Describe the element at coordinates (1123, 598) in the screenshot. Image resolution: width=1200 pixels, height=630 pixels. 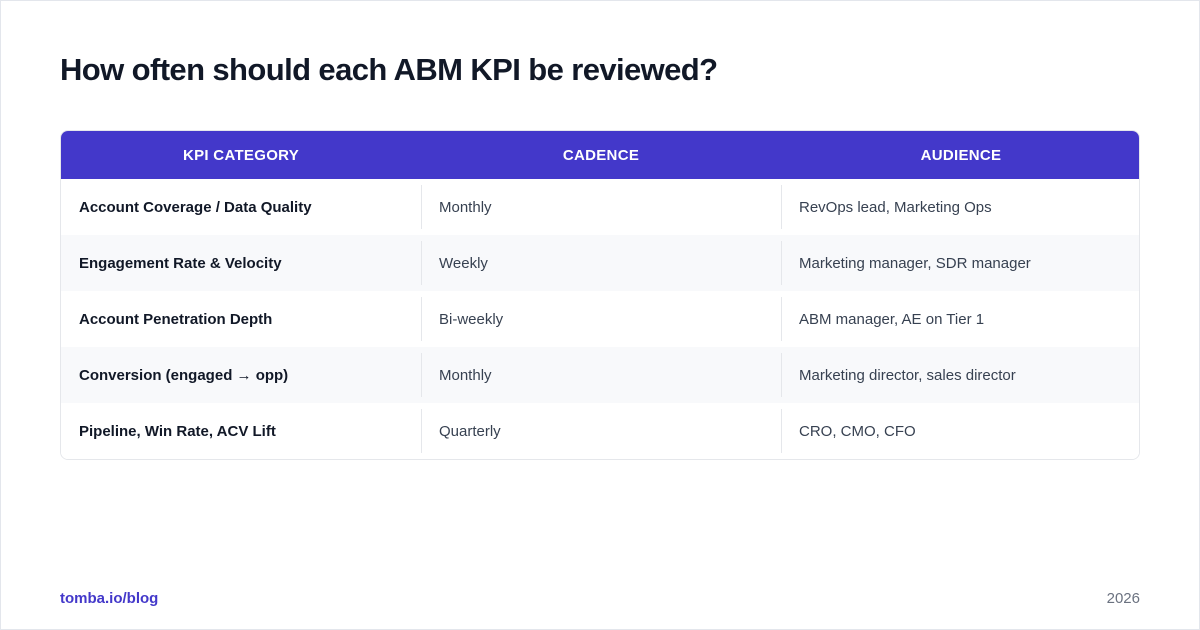
I see `footer-year: 2026` at that location.